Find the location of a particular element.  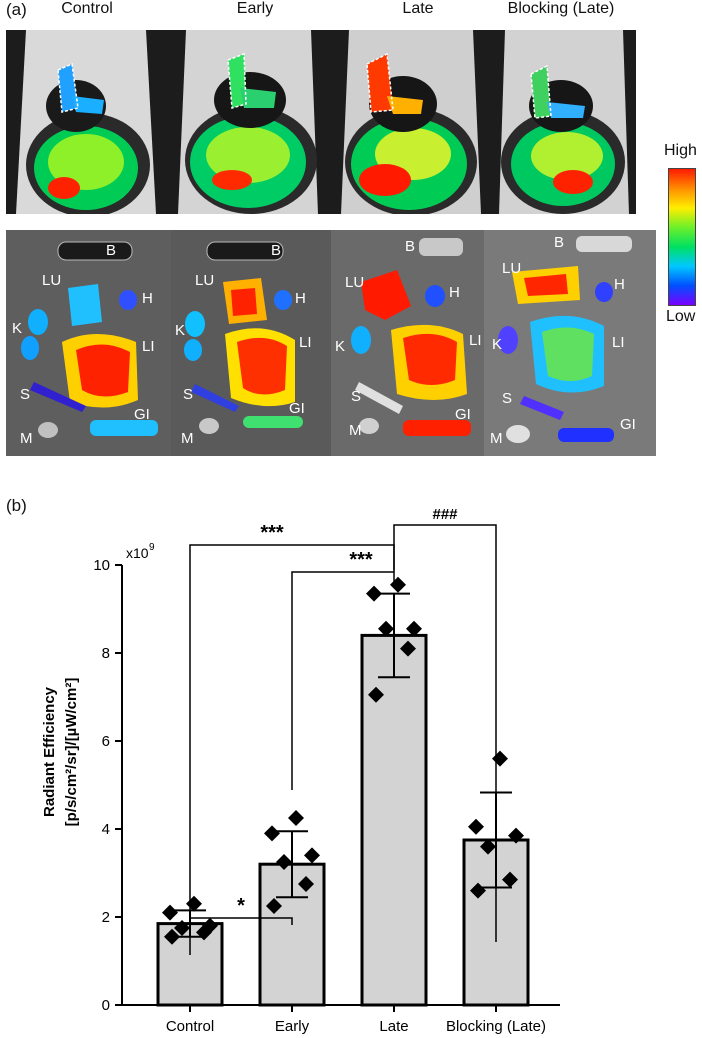

organ-label-li-early: LI is located at coordinates (305, 342).